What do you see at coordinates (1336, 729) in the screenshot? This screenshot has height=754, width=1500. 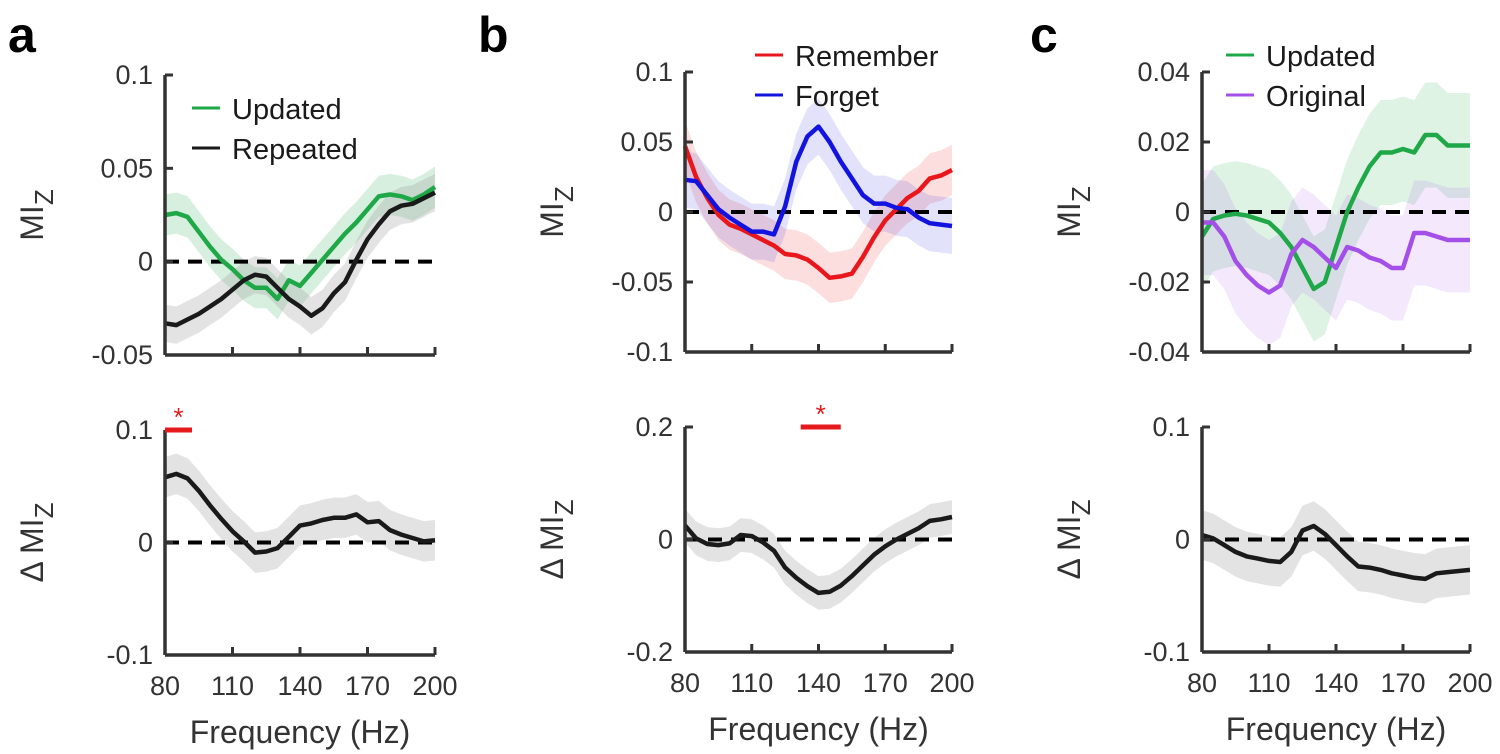 I see `x-axis-label-c_bottom: Frequency (Hz)` at bounding box center [1336, 729].